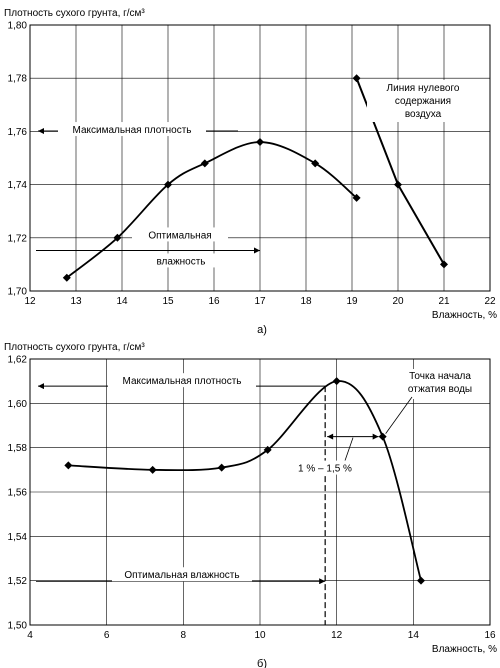 The height and width of the screenshot is (668, 500). What do you see at coordinates (107, 635) in the screenshot?
I see `xtick-b-1: 6` at bounding box center [107, 635].